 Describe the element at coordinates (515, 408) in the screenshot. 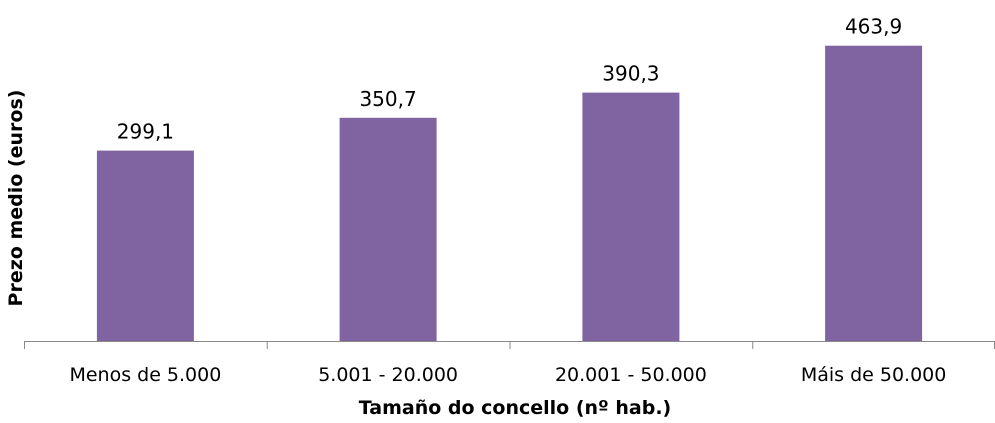

I see `x-axis-title: Tamaño do concello (nº hab.)` at that location.